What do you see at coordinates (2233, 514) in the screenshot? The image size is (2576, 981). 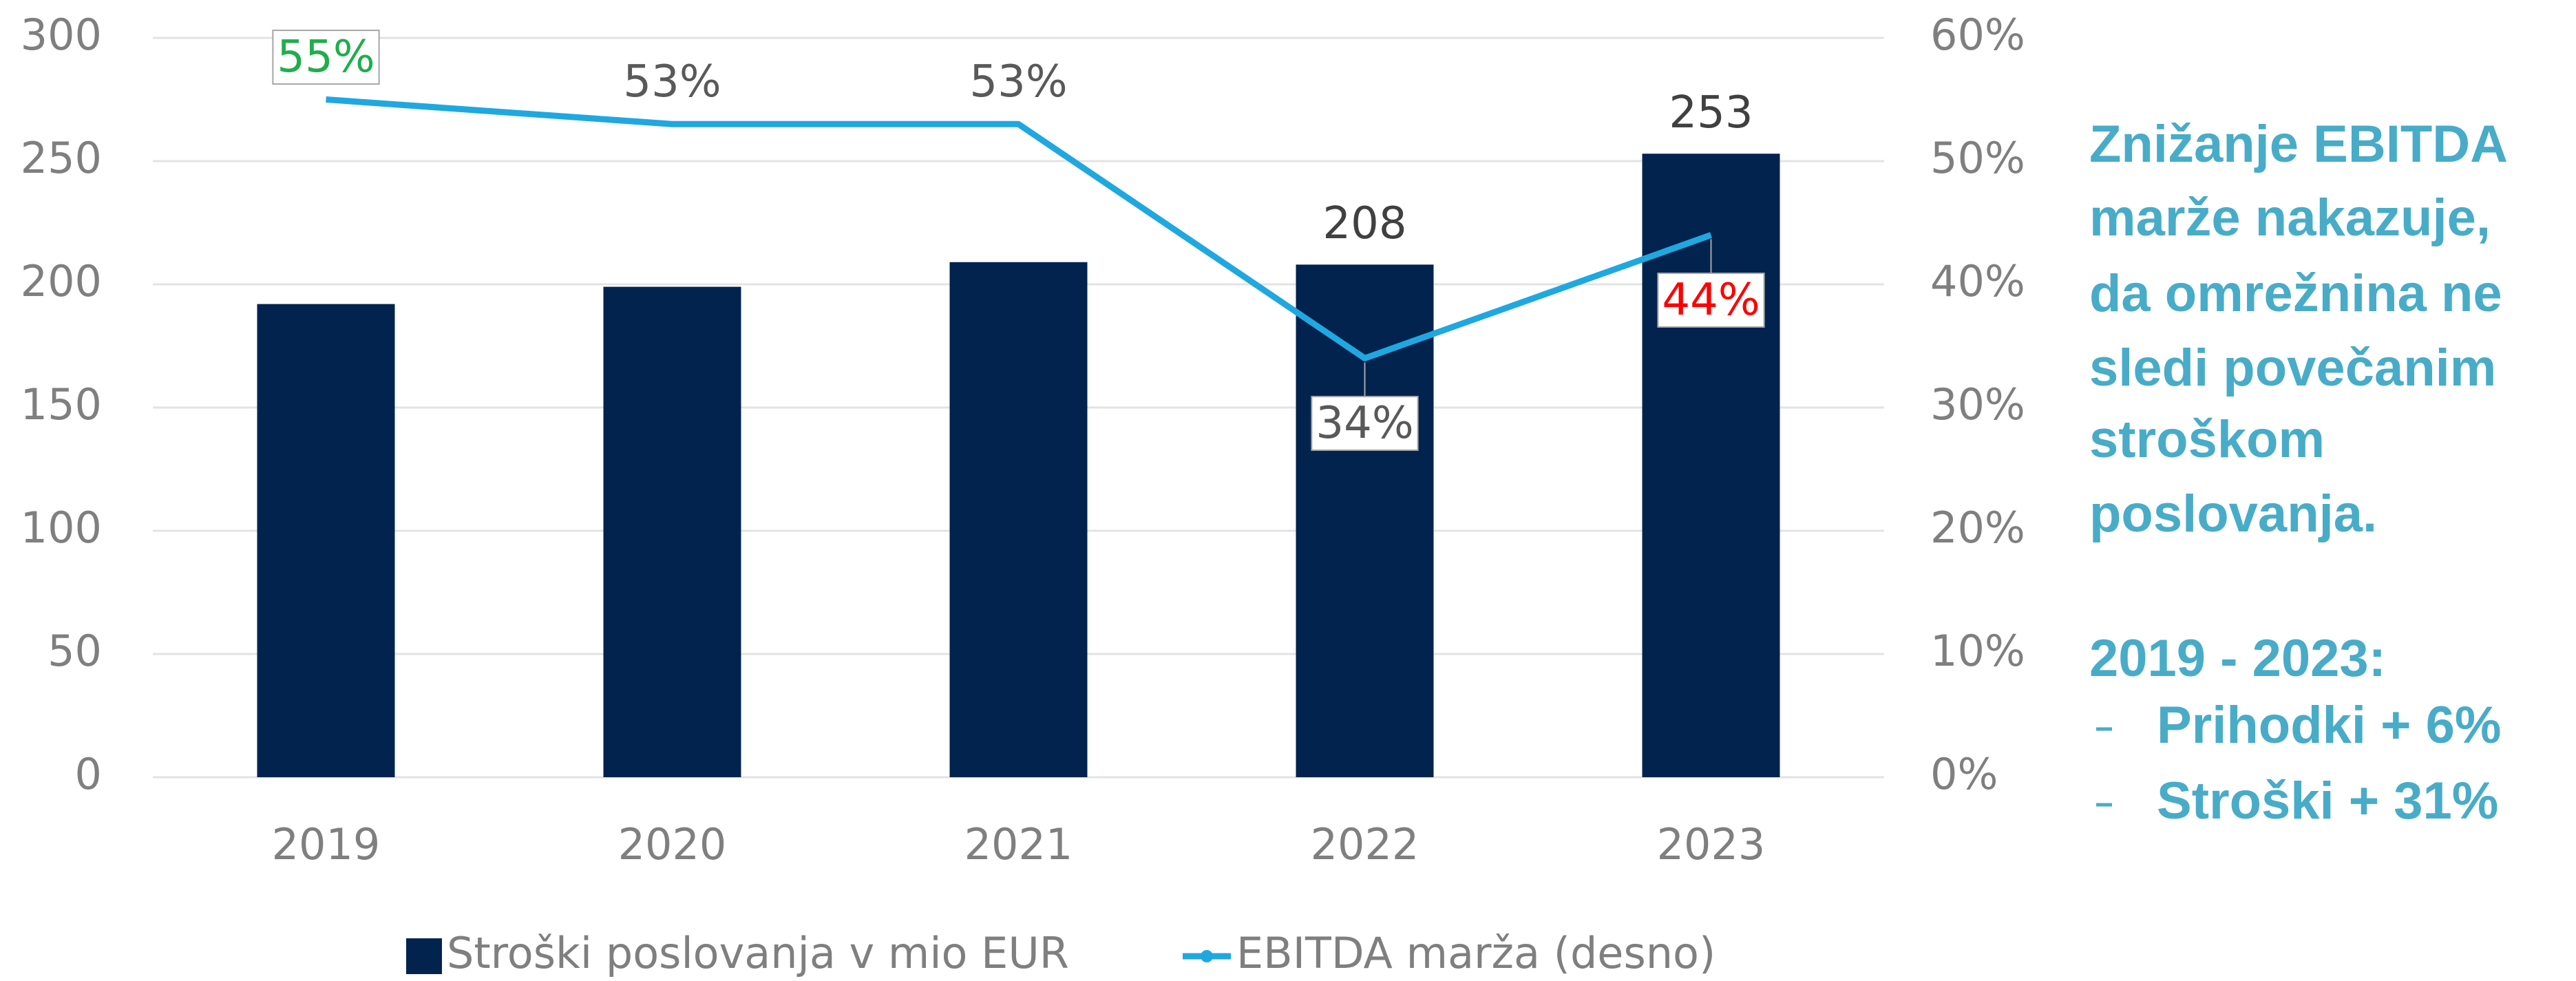 I see `annotation-line: poslovanja.` at bounding box center [2233, 514].